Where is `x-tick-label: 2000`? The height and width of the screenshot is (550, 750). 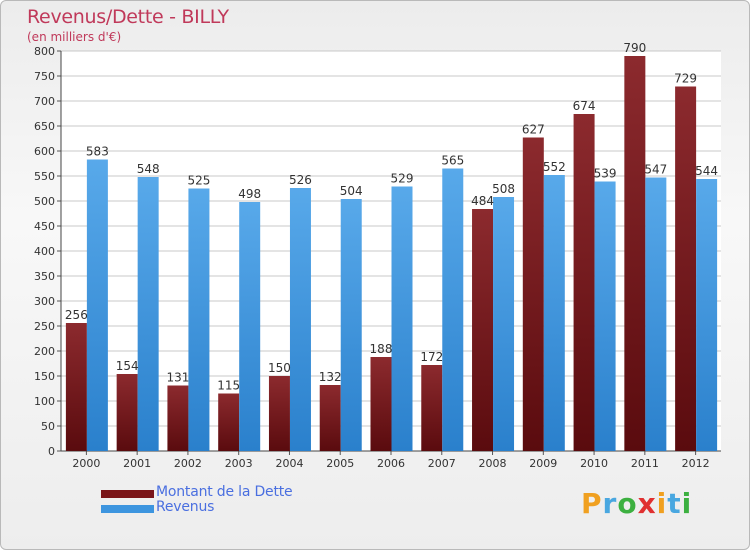 x-tick-label: 2000 is located at coordinates (86, 463).